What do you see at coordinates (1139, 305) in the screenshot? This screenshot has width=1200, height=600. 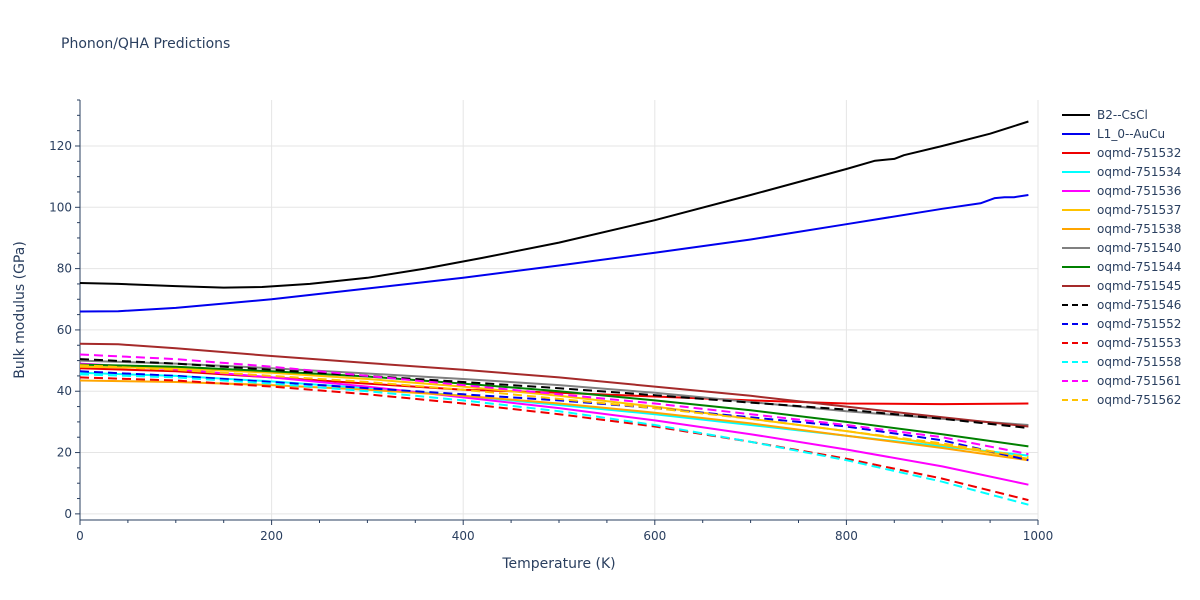 I see `legend-label: oqmd-751546` at bounding box center [1139, 305].